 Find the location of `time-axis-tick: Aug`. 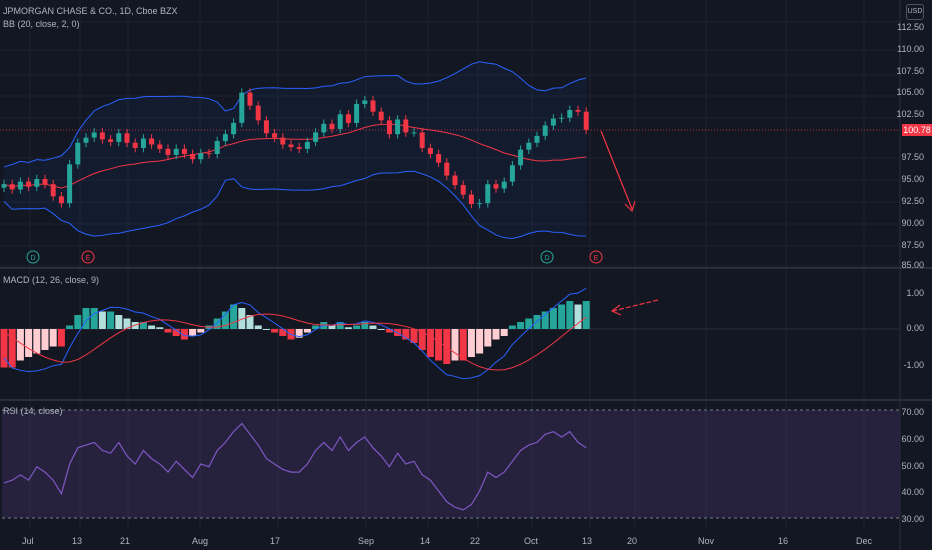

time-axis-tick: Aug is located at coordinates (200, 541).